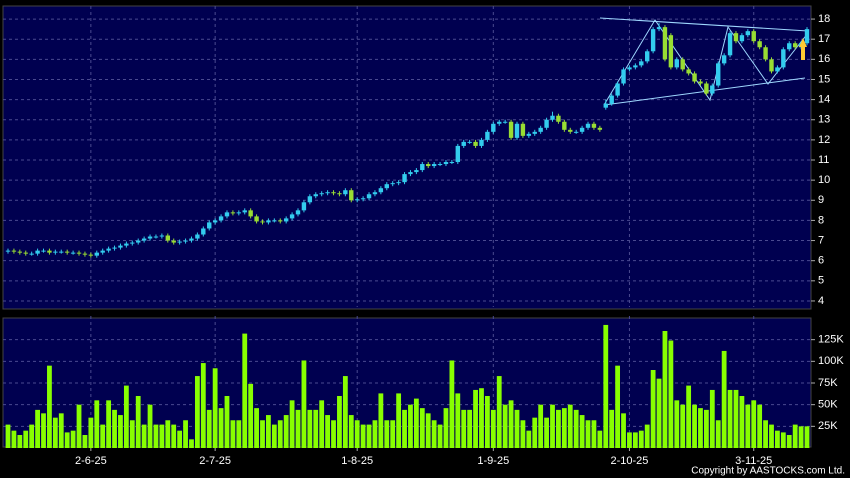 This screenshot has height=478, width=850. What do you see at coordinates (824, 59) in the screenshot?
I see `y-tick-label: 16` at bounding box center [824, 59].